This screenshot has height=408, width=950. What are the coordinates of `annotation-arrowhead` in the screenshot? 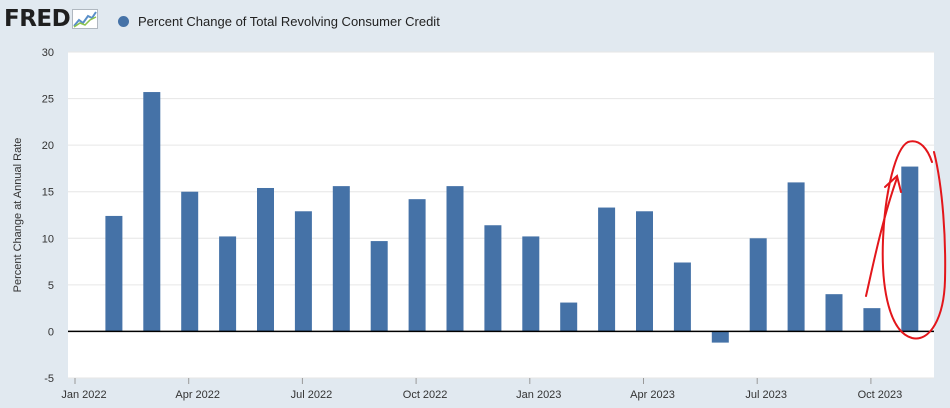 It's located at (893, 183).